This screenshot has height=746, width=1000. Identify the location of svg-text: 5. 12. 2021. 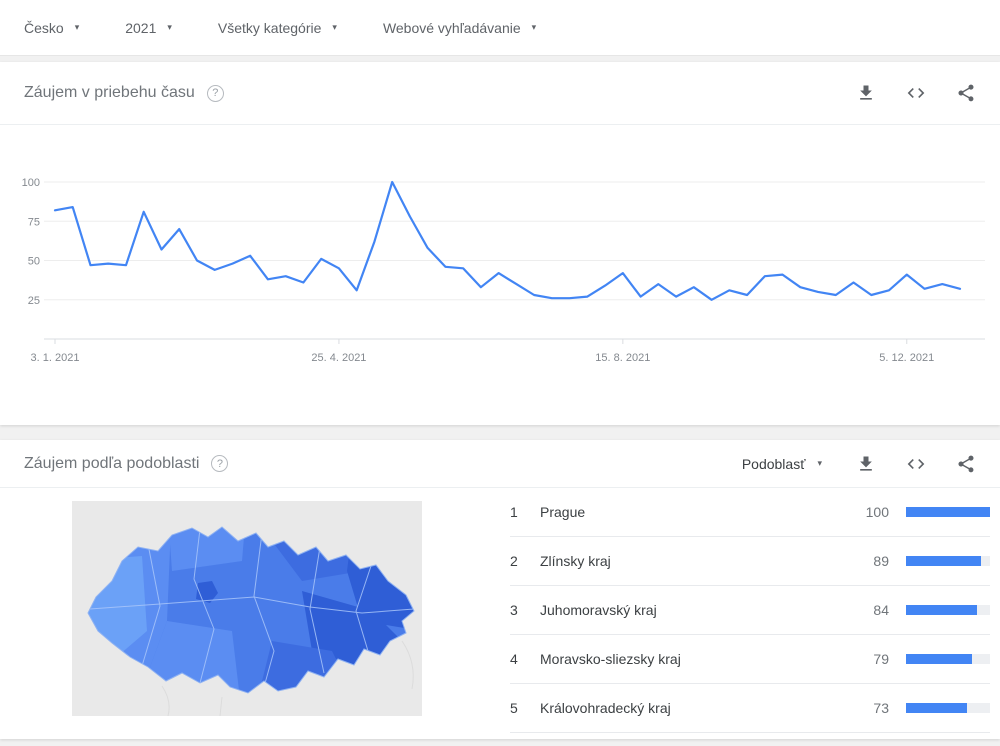
(906, 358).